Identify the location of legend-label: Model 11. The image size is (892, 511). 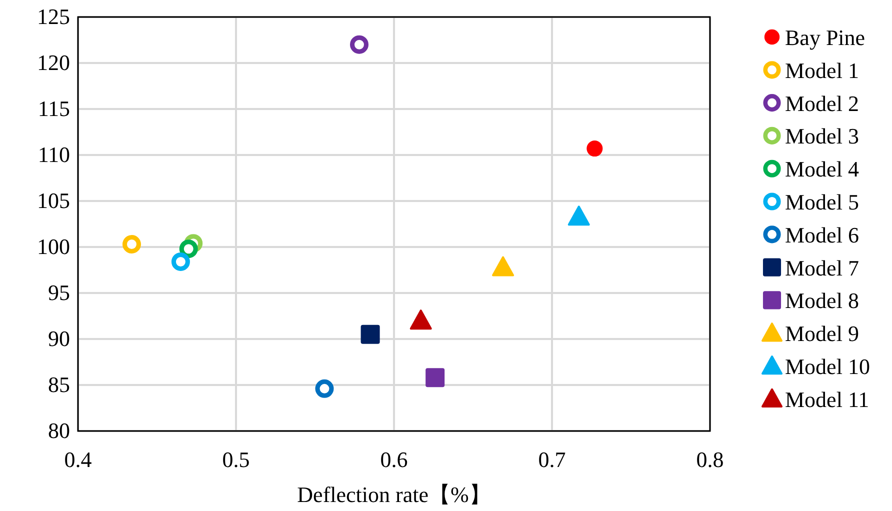
(827, 399).